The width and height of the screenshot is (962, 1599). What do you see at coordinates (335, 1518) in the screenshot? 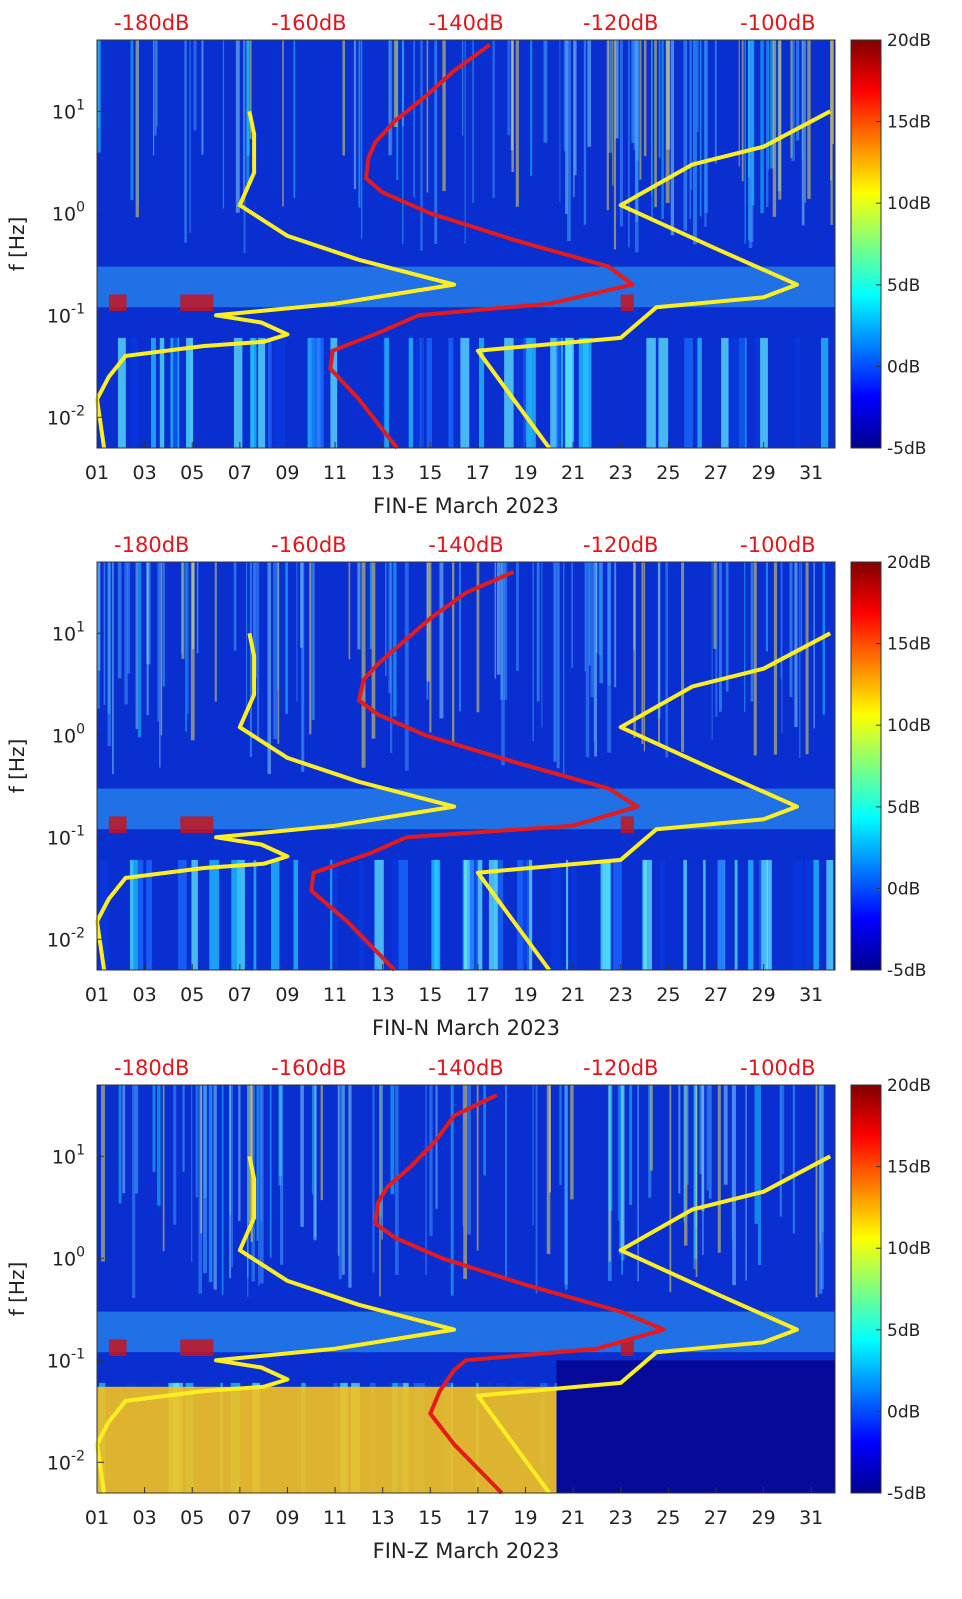
I see `x-tick-label: 11` at bounding box center [335, 1518].